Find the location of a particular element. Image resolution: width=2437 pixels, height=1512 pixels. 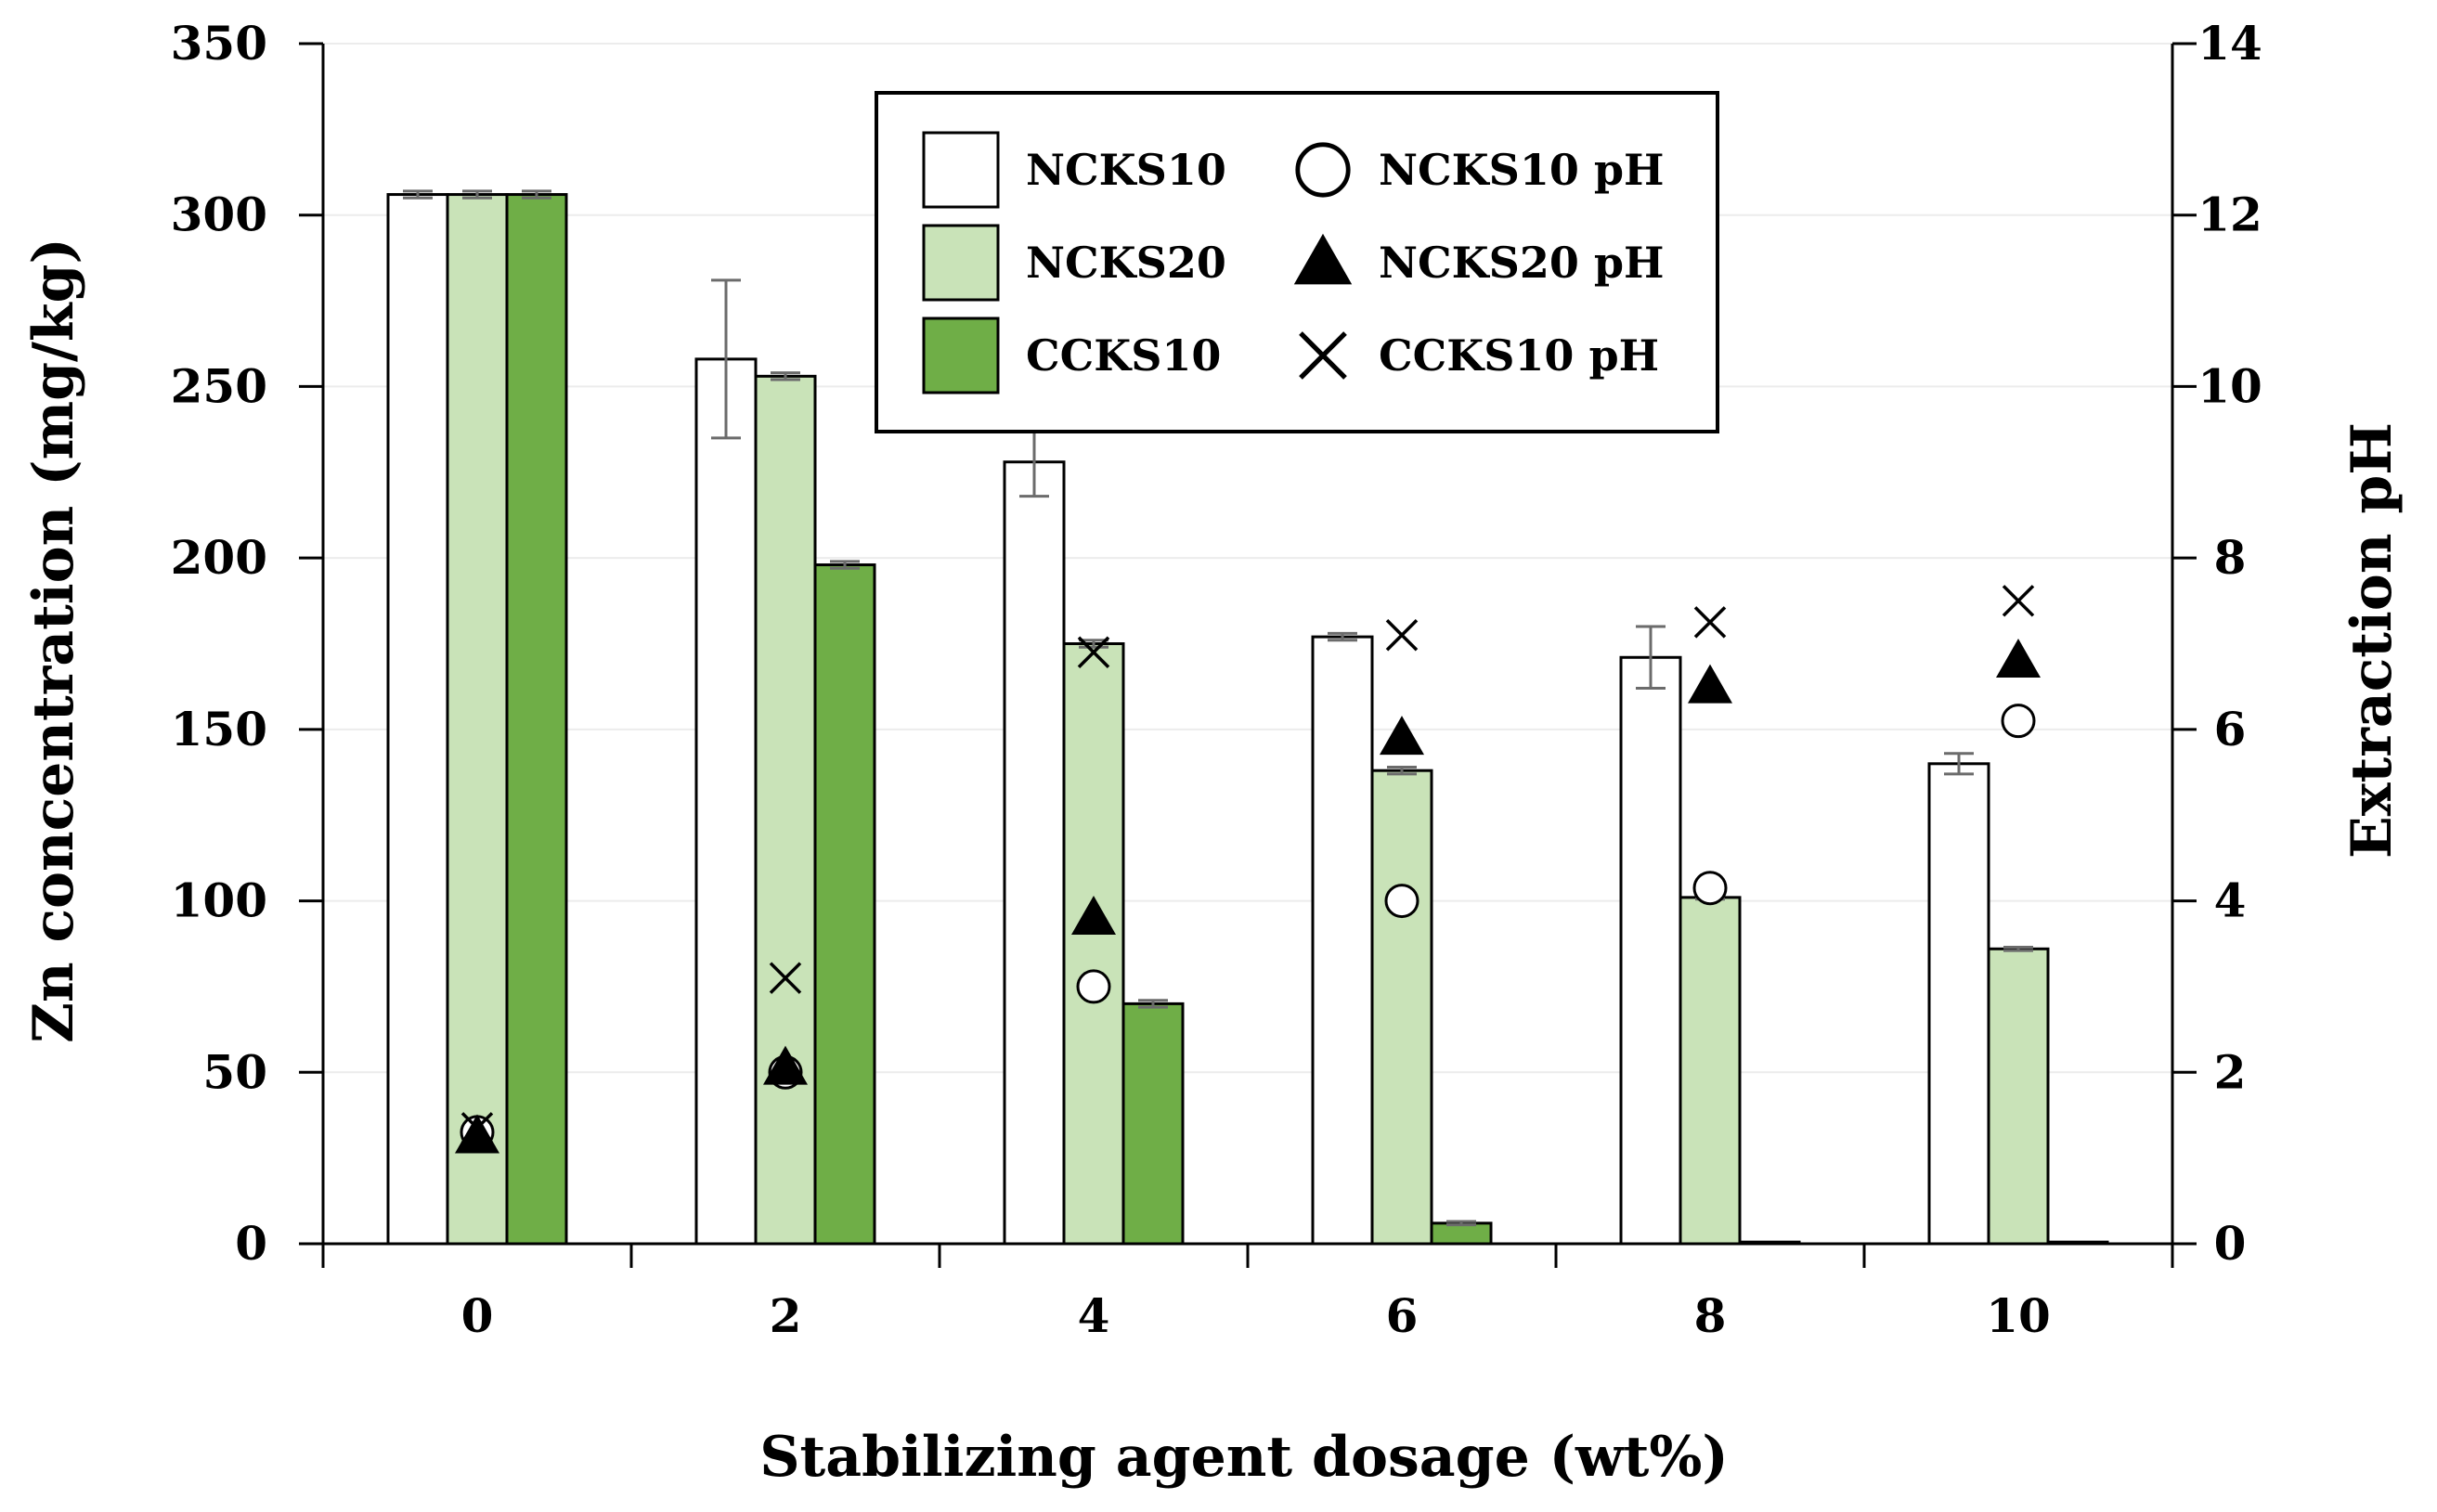

y2-axis-title: Extraction pH is located at coordinates (2373, 640).